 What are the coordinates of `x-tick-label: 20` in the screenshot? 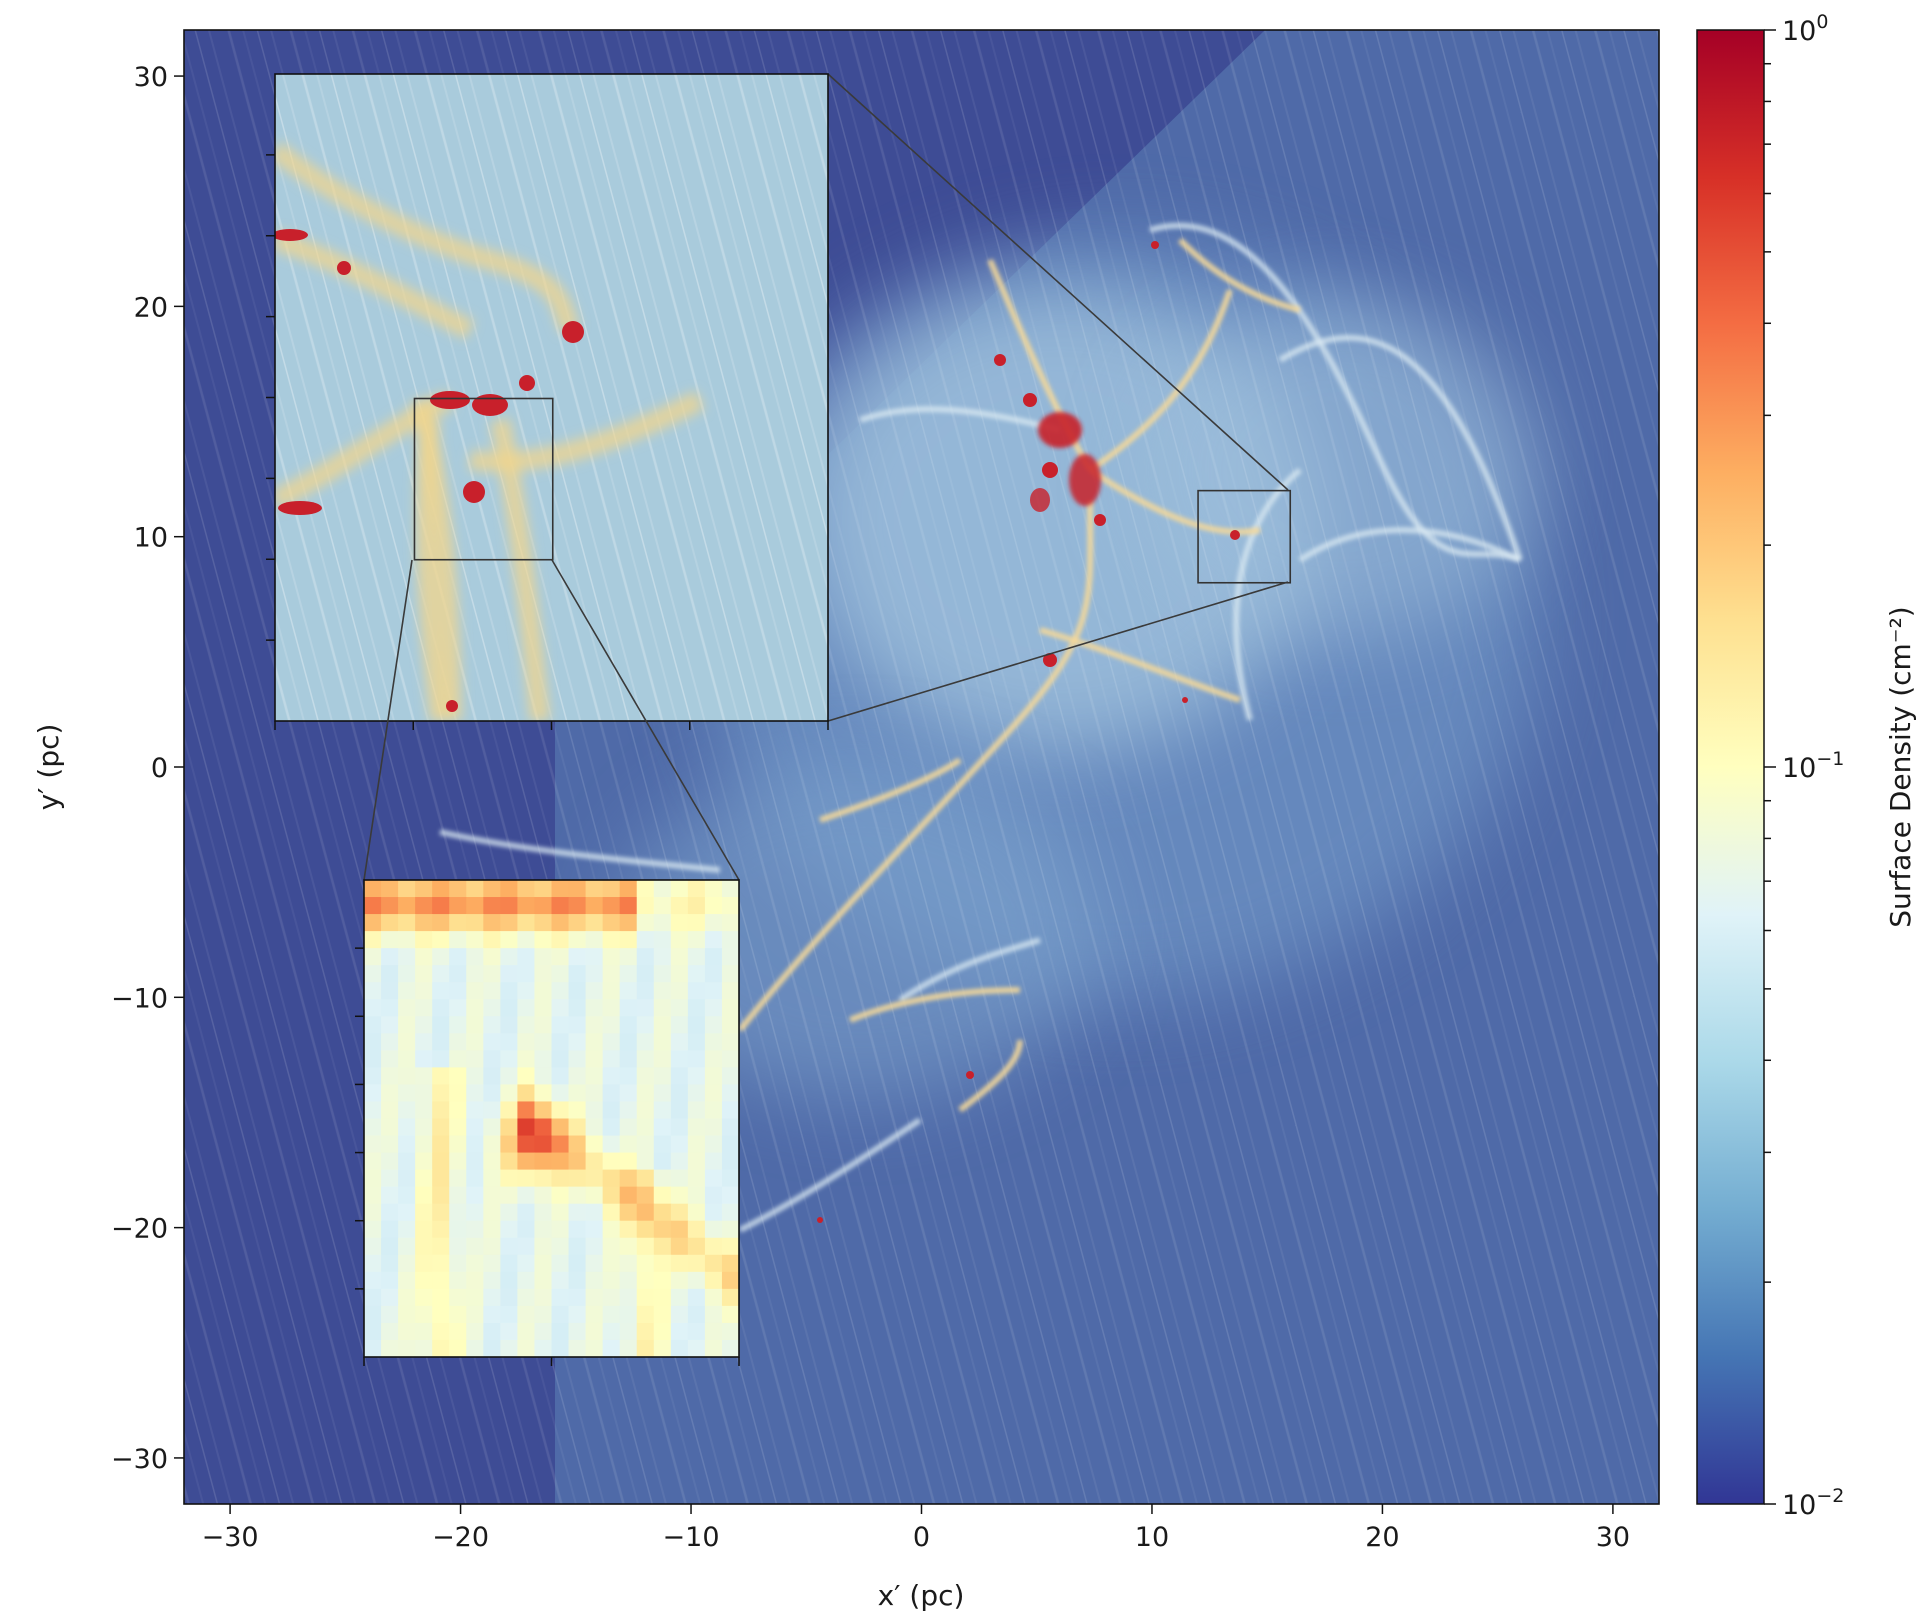 It's located at (1382, 1537).